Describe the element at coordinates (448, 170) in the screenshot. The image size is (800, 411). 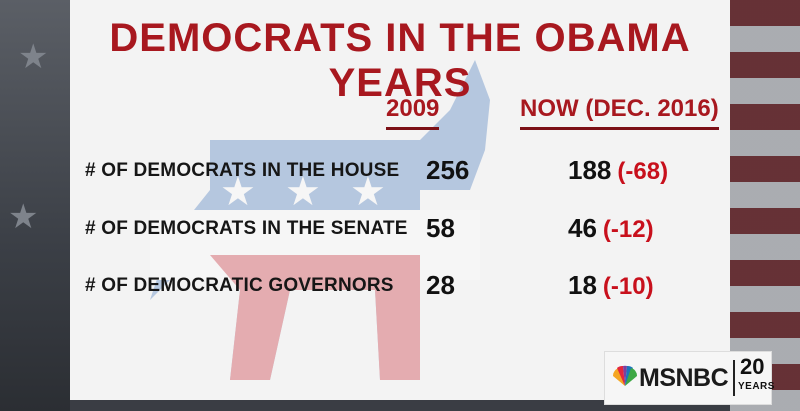
I see `value-house-2009: 256` at that location.